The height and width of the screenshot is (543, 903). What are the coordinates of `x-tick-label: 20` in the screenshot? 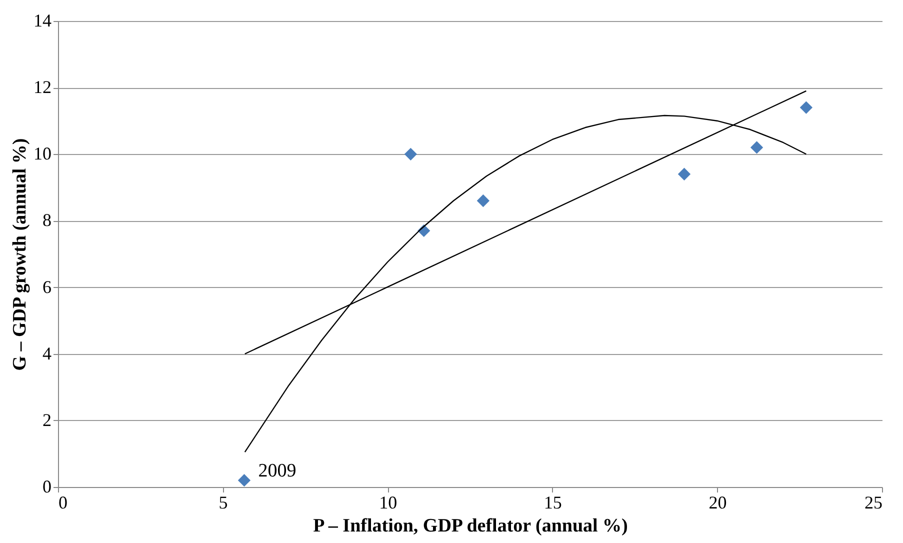 It's located at (717, 502).